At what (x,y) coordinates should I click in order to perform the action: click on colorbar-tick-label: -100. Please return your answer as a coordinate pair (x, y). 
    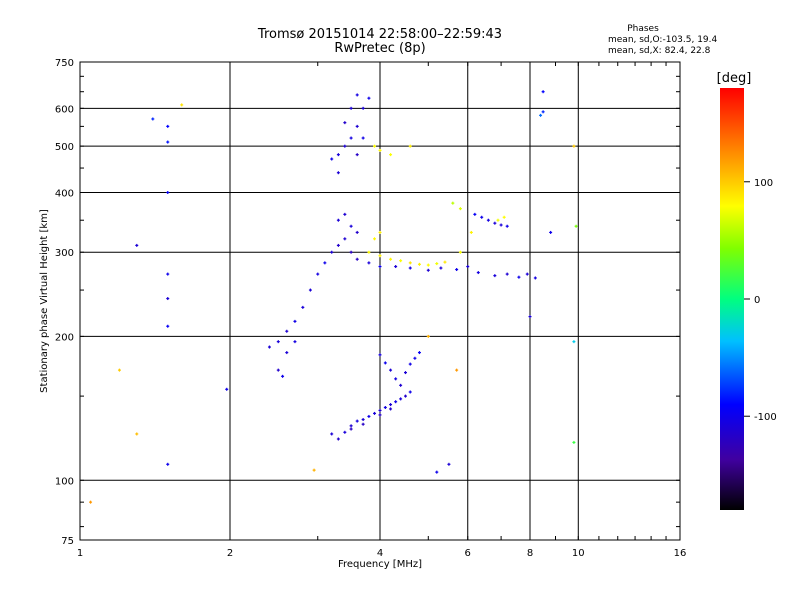
    Looking at the image, I should click on (765, 417).